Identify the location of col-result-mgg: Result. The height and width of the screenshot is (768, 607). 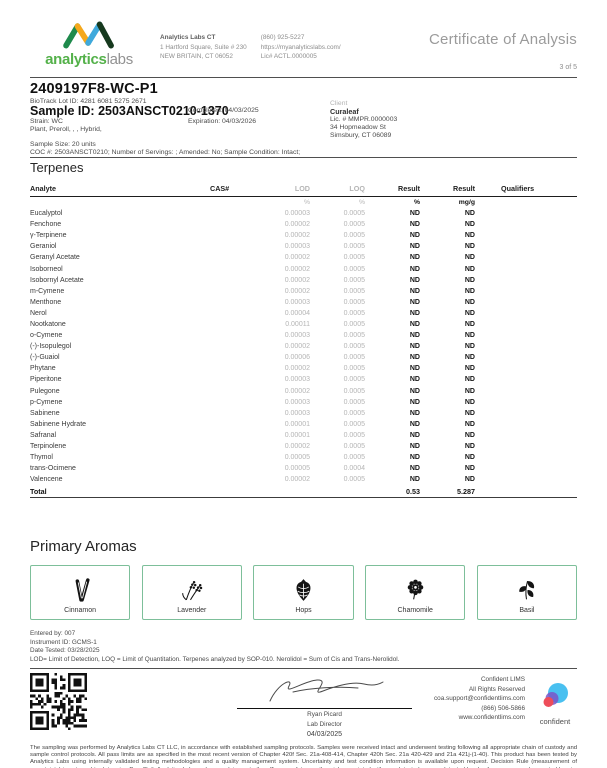
(464, 188).